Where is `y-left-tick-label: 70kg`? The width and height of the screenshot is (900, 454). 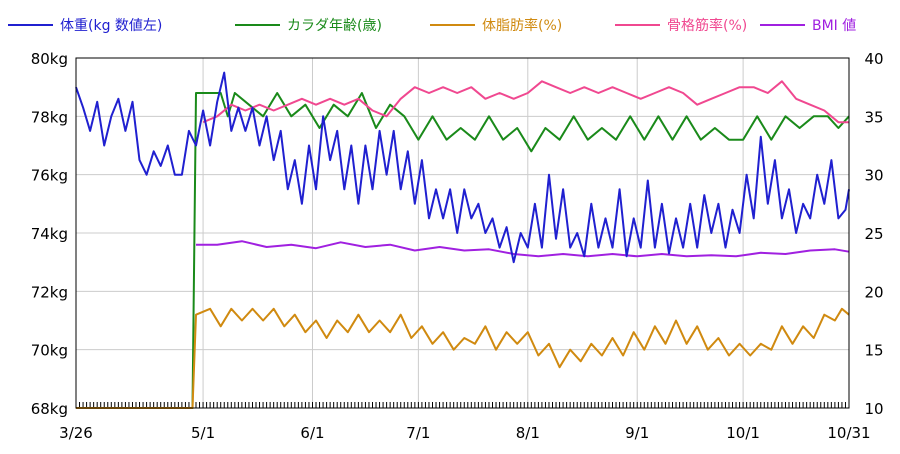
y-left-tick-label: 70kg is located at coordinates (49, 351).